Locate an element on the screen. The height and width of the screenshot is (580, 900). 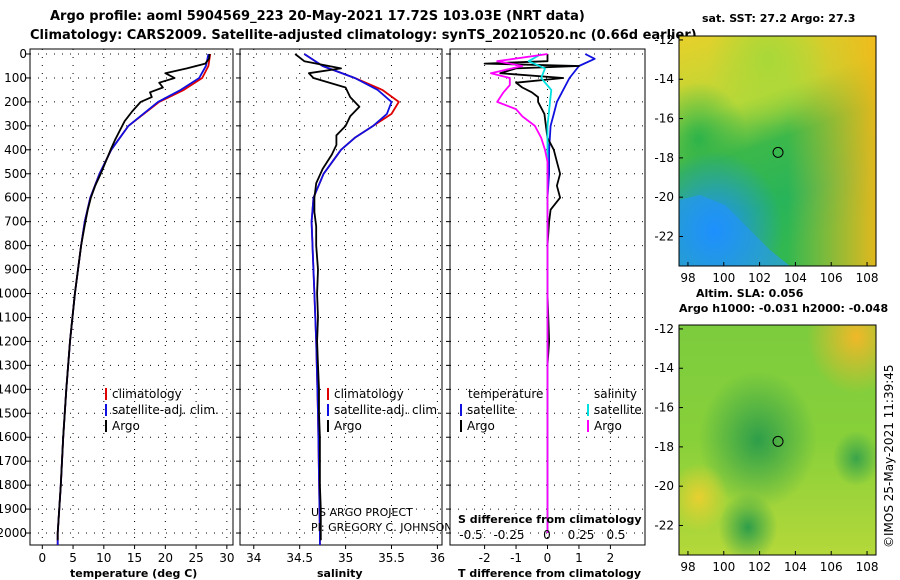
temperature-legend: climatology satellite-adj. clim. Argo is located at coordinates (162, 410).